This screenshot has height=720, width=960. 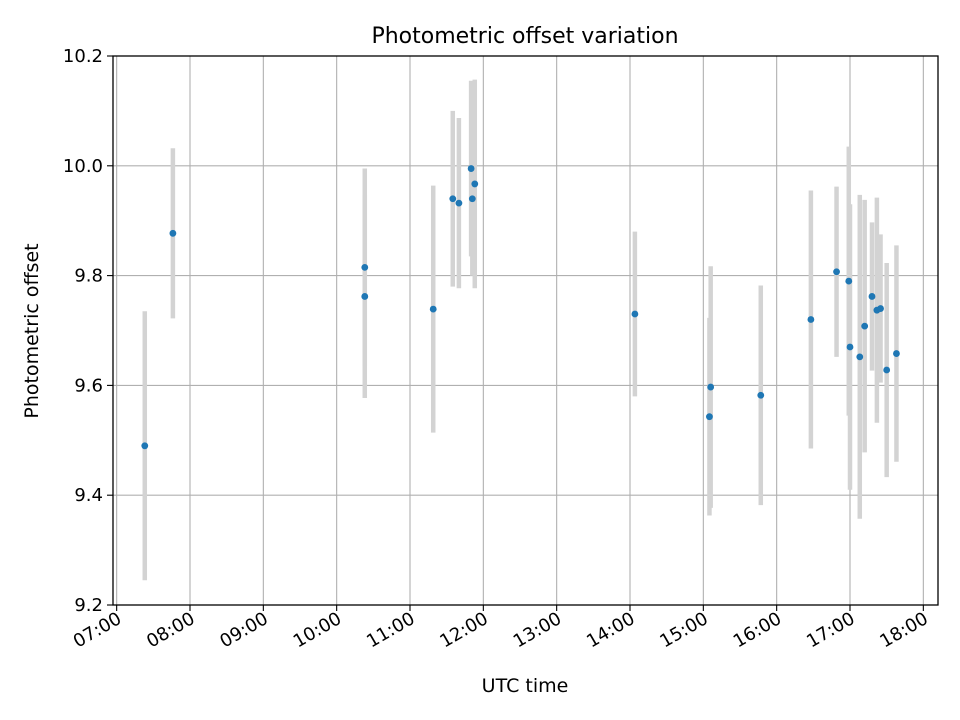 What do you see at coordinates (88, 495) in the screenshot?
I see `y-tick-label: 9.4` at bounding box center [88, 495].